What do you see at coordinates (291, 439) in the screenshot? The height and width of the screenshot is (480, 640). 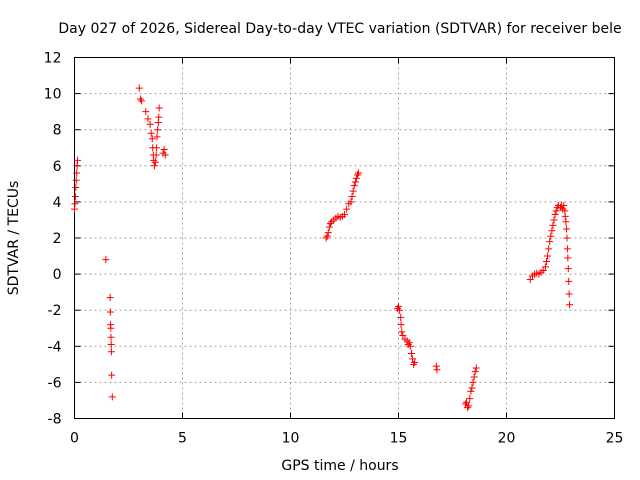 I see `x-tick-label: 10` at bounding box center [291, 439].